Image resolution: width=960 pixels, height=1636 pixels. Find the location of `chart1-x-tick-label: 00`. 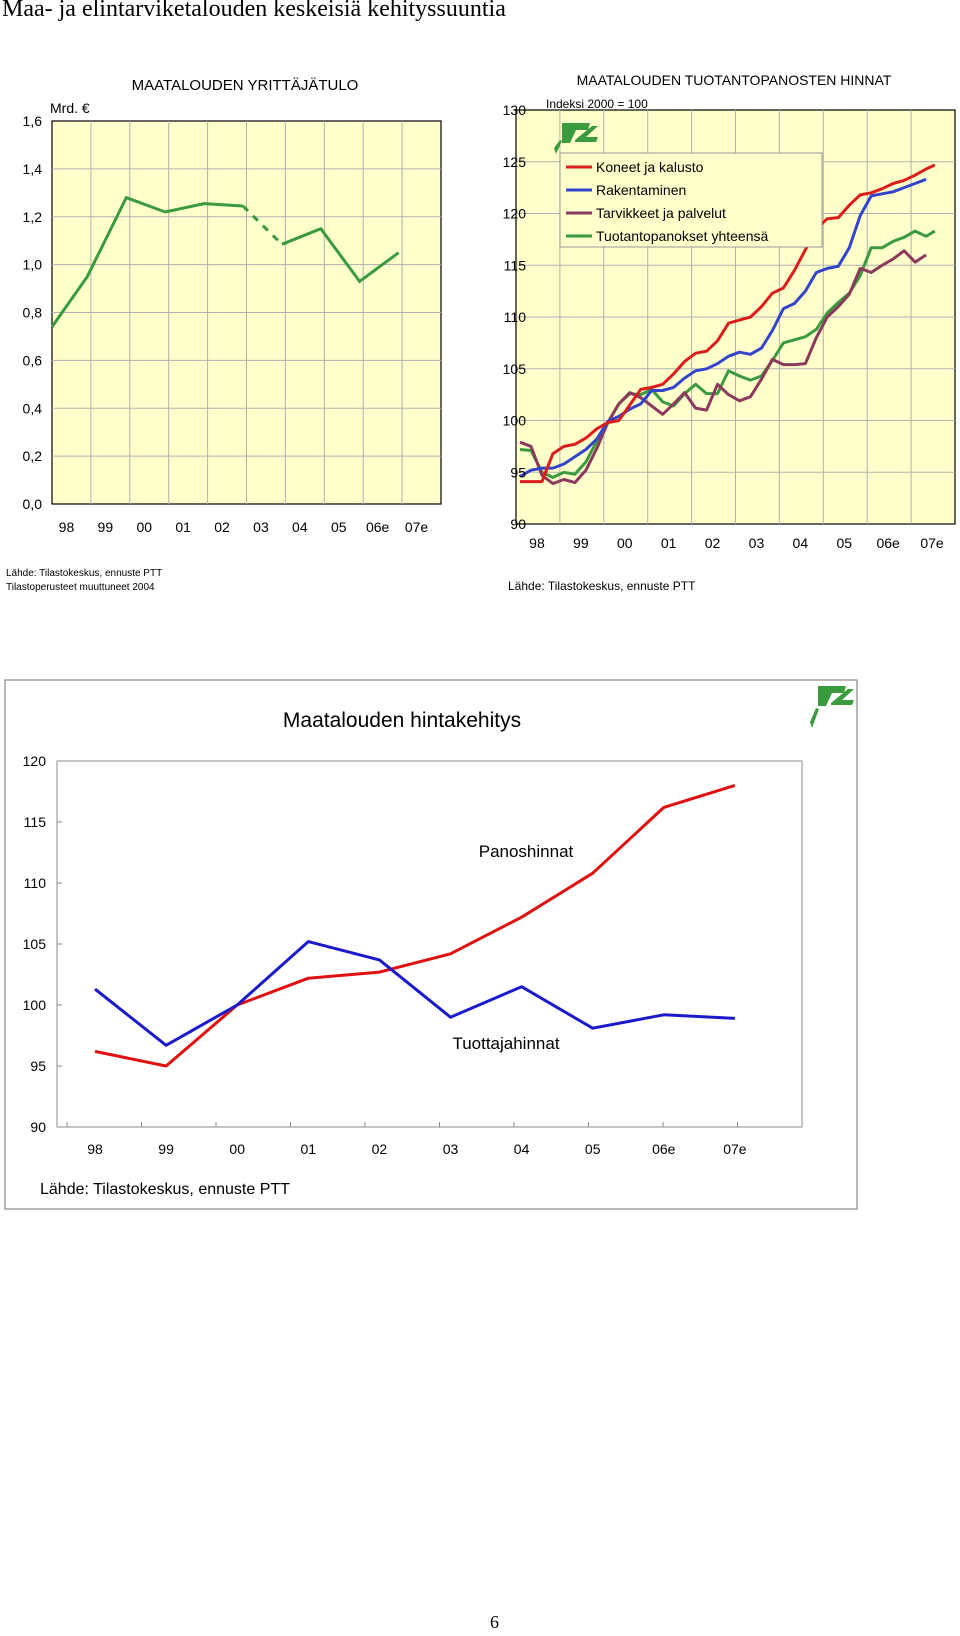

chart1-x-tick-label: 00 is located at coordinates (144, 527).